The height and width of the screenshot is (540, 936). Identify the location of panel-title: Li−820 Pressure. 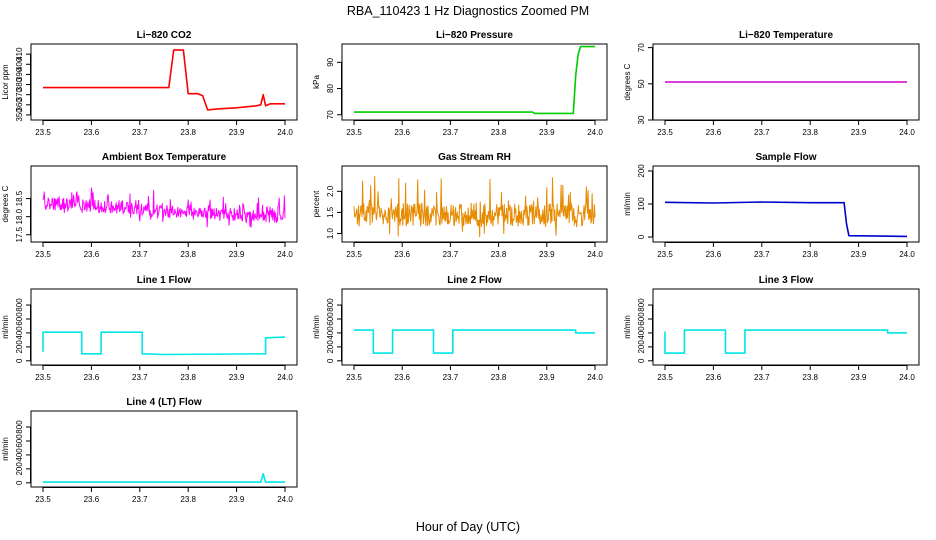
(474, 35).